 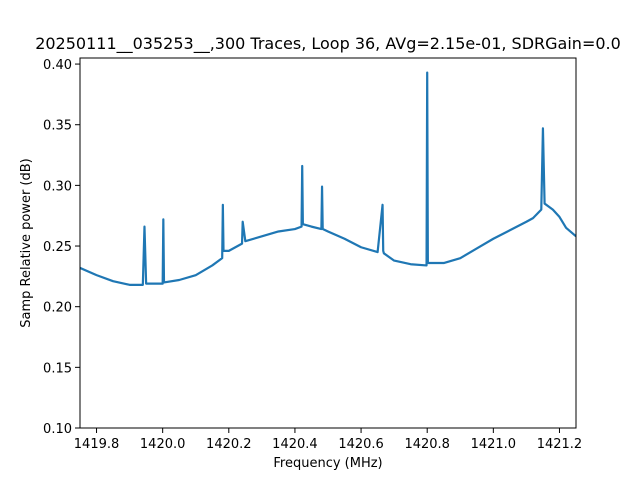 I want to click on x-tick-label: 1421.2, so click(x=560, y=444).